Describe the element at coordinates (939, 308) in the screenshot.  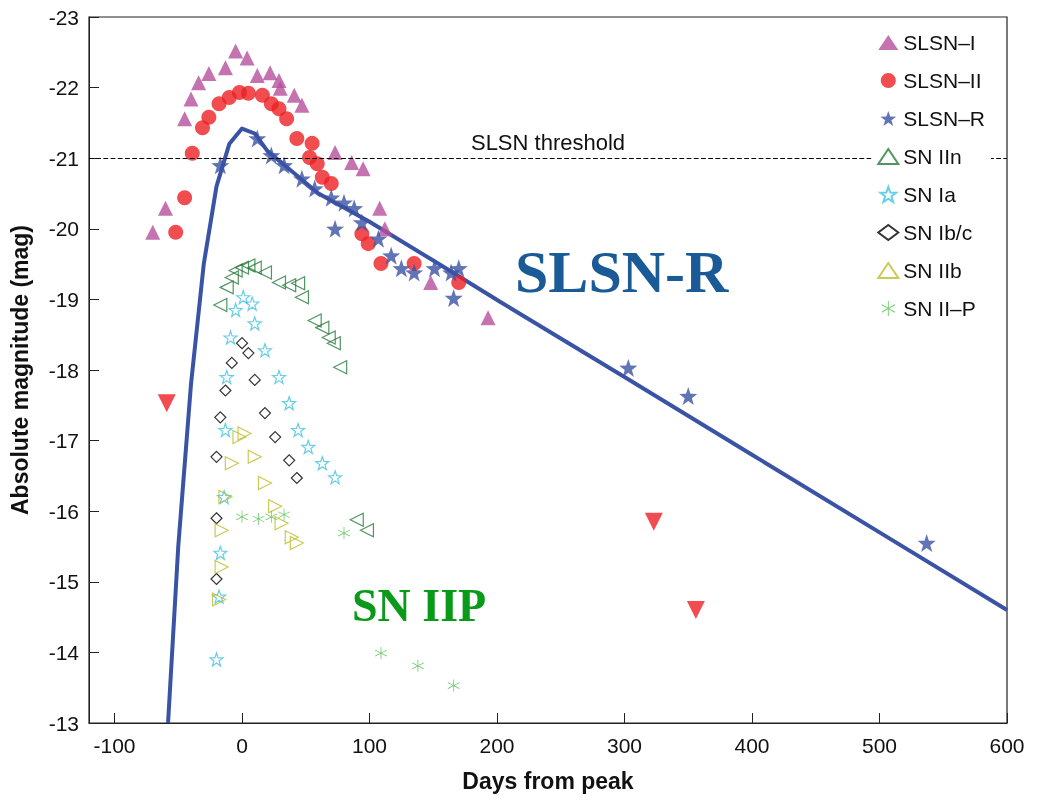
I see `legend-label: SN II–P` at that location.